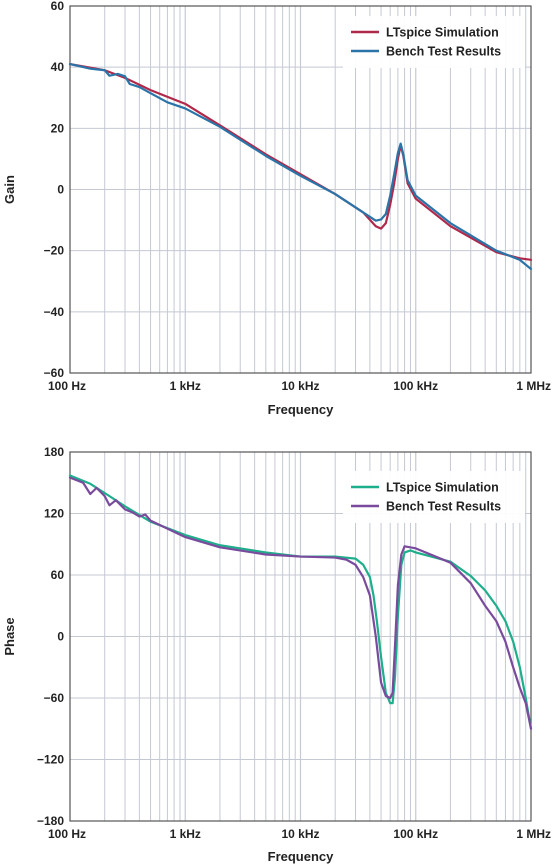  Describe the element at coordinates (58, 67) in the screenshot. I see `y-tick-label: 40` at that location.